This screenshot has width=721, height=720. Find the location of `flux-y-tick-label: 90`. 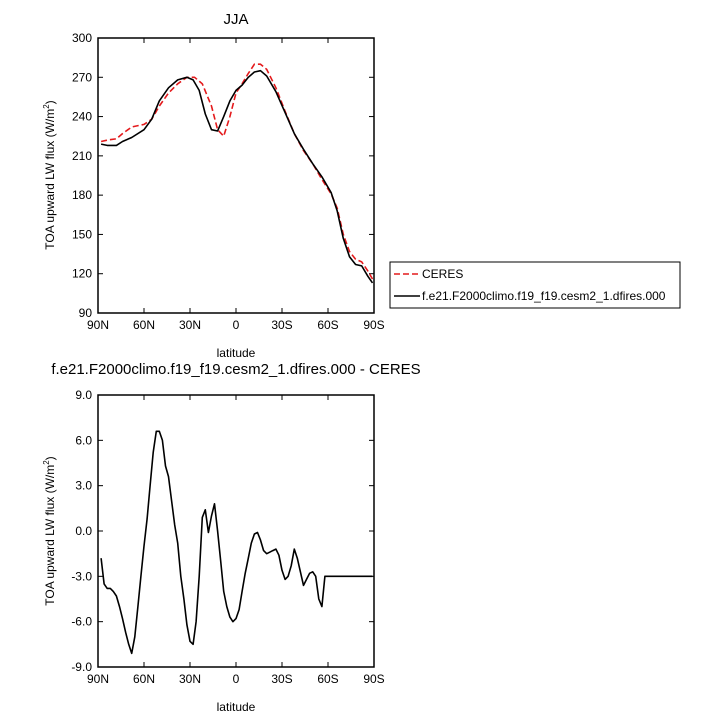

flux-y-tick-label: 90 is located at coordinates (86, 313).